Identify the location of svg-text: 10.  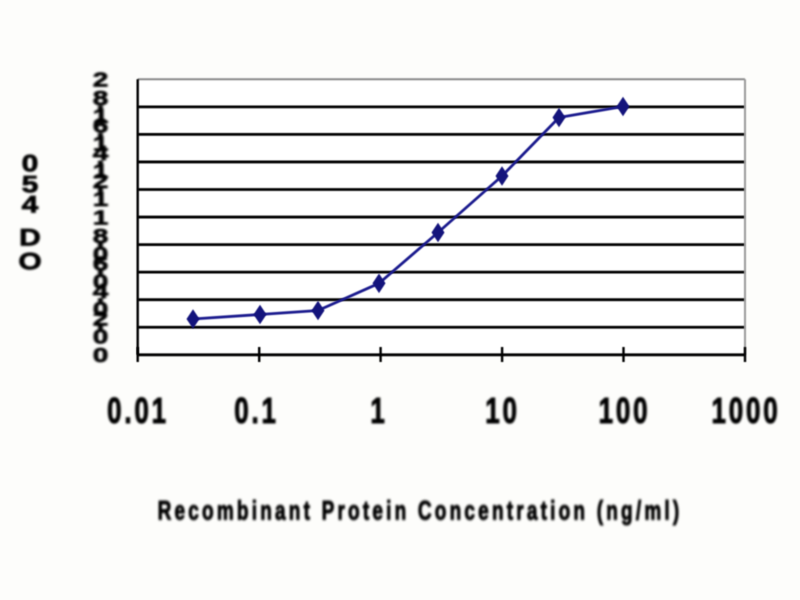
(502, 410).